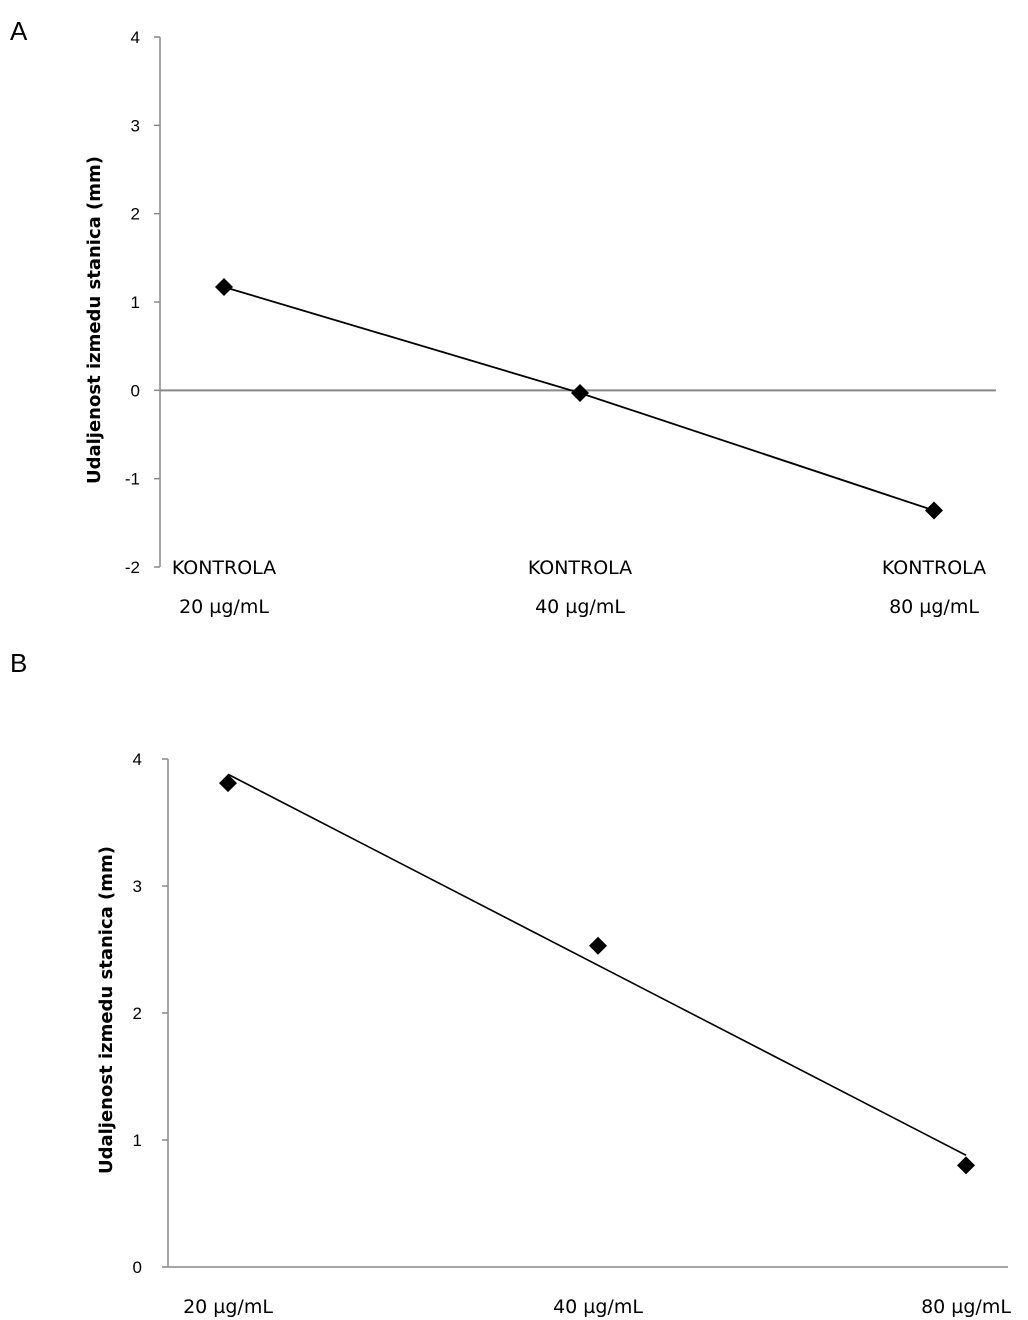 This screenshot has width=1028, height=1320. I want to click on panel-label-a: A, so click(19, 31).